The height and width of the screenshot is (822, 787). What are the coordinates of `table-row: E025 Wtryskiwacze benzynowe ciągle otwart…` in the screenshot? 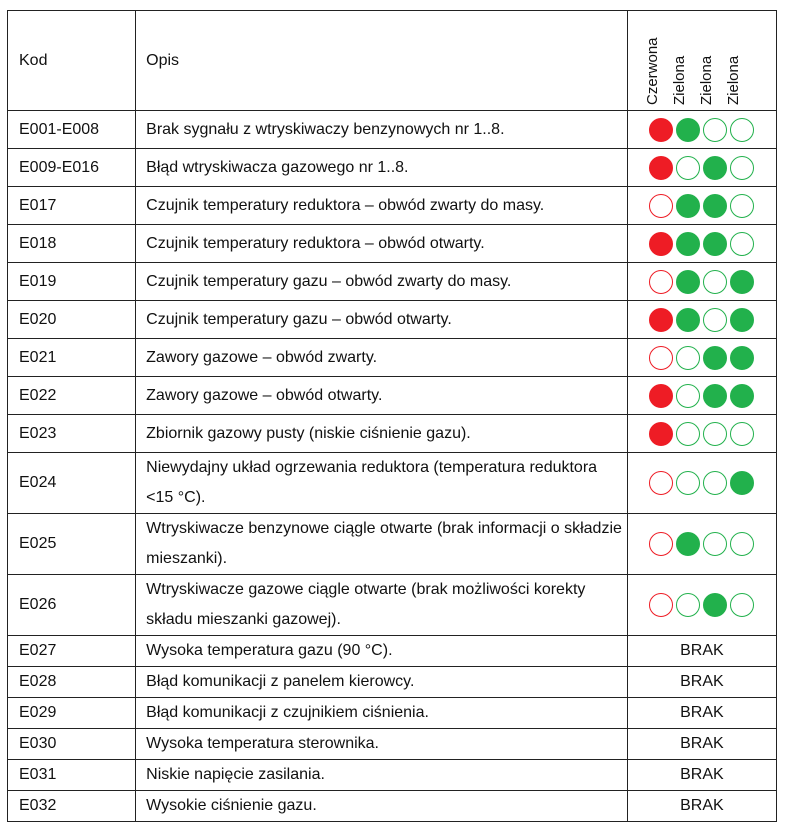 It's located at (392, 544).